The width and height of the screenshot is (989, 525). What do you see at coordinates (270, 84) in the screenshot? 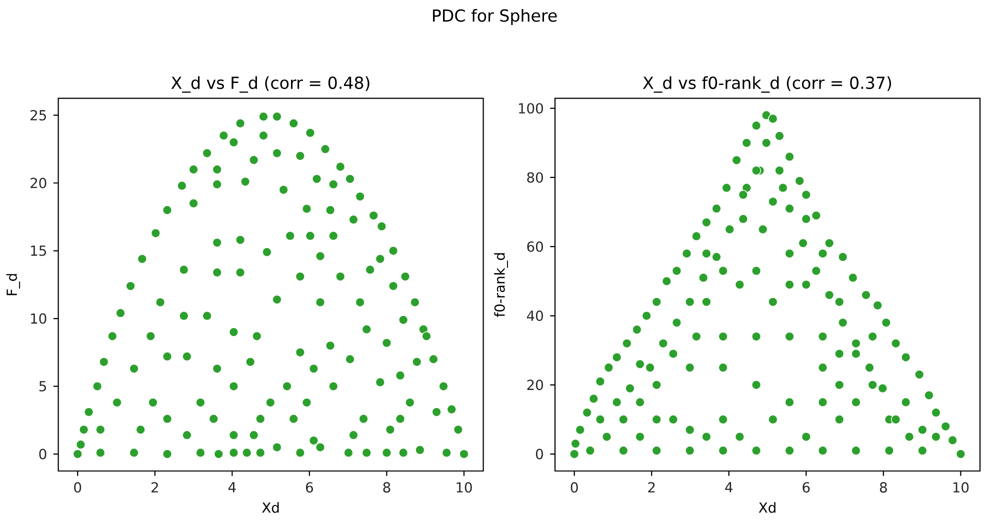
I see `chart-title: X_d vs F_d (corr = 0.48)` at bounding box center [270, 84].